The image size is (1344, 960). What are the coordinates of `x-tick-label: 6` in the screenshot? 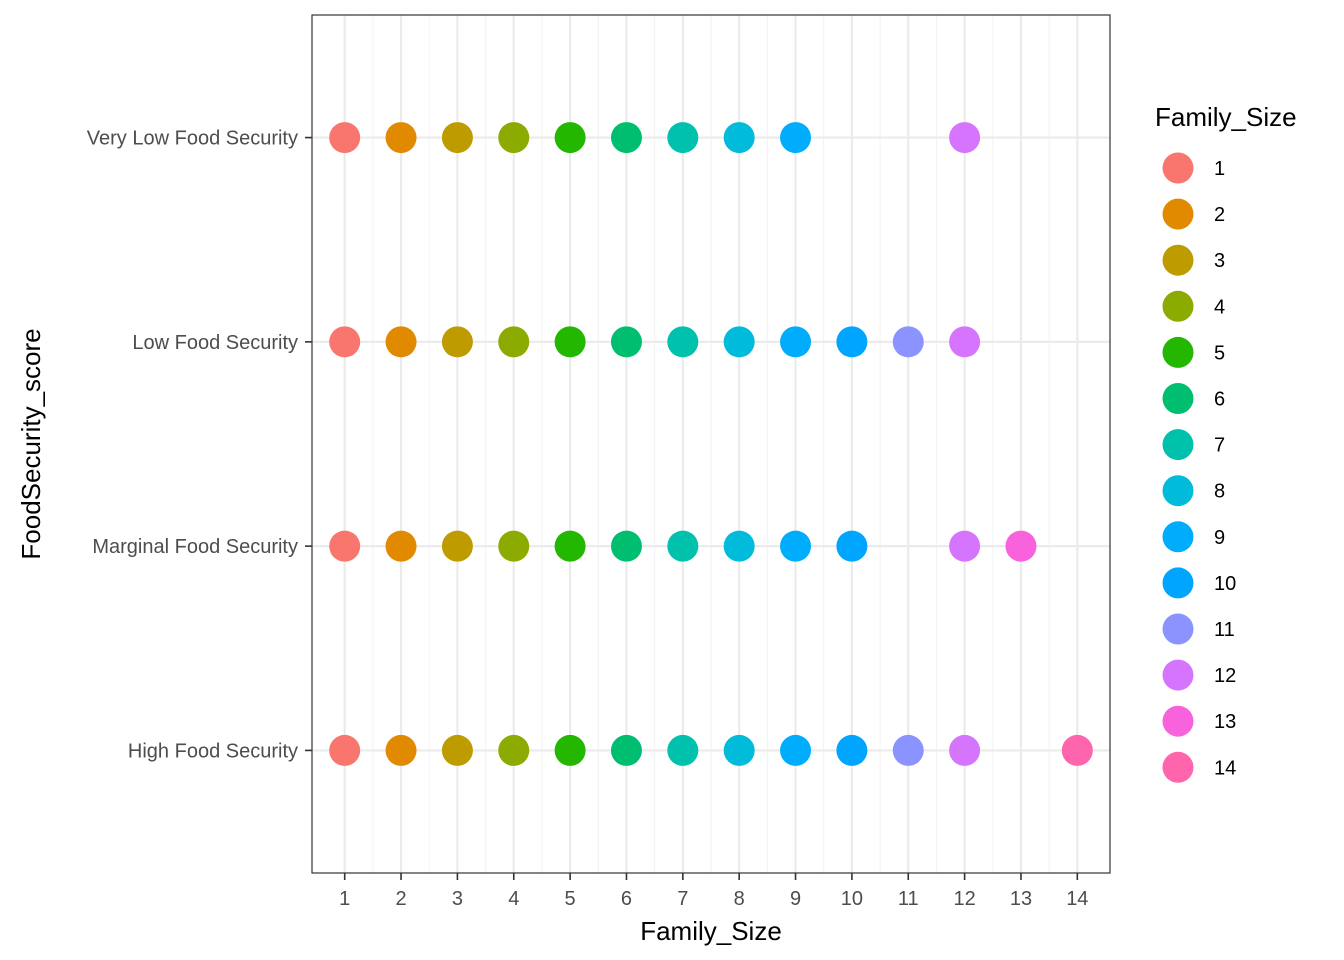 It's located at (626, 899).